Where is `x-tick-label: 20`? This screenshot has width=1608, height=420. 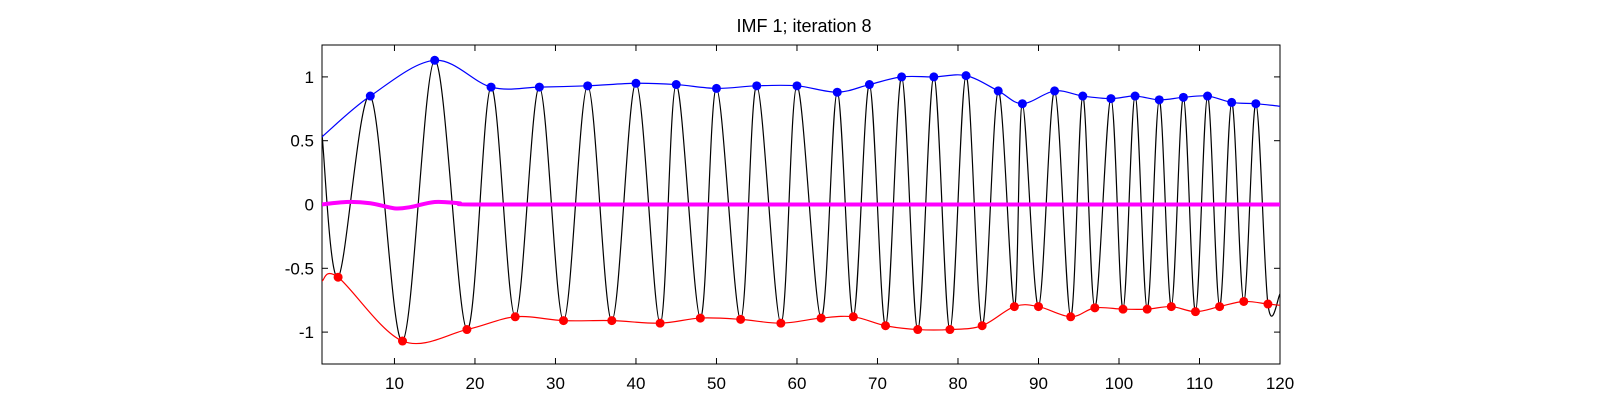
x-tick-label: 20 is located at coordinates (474, 383).